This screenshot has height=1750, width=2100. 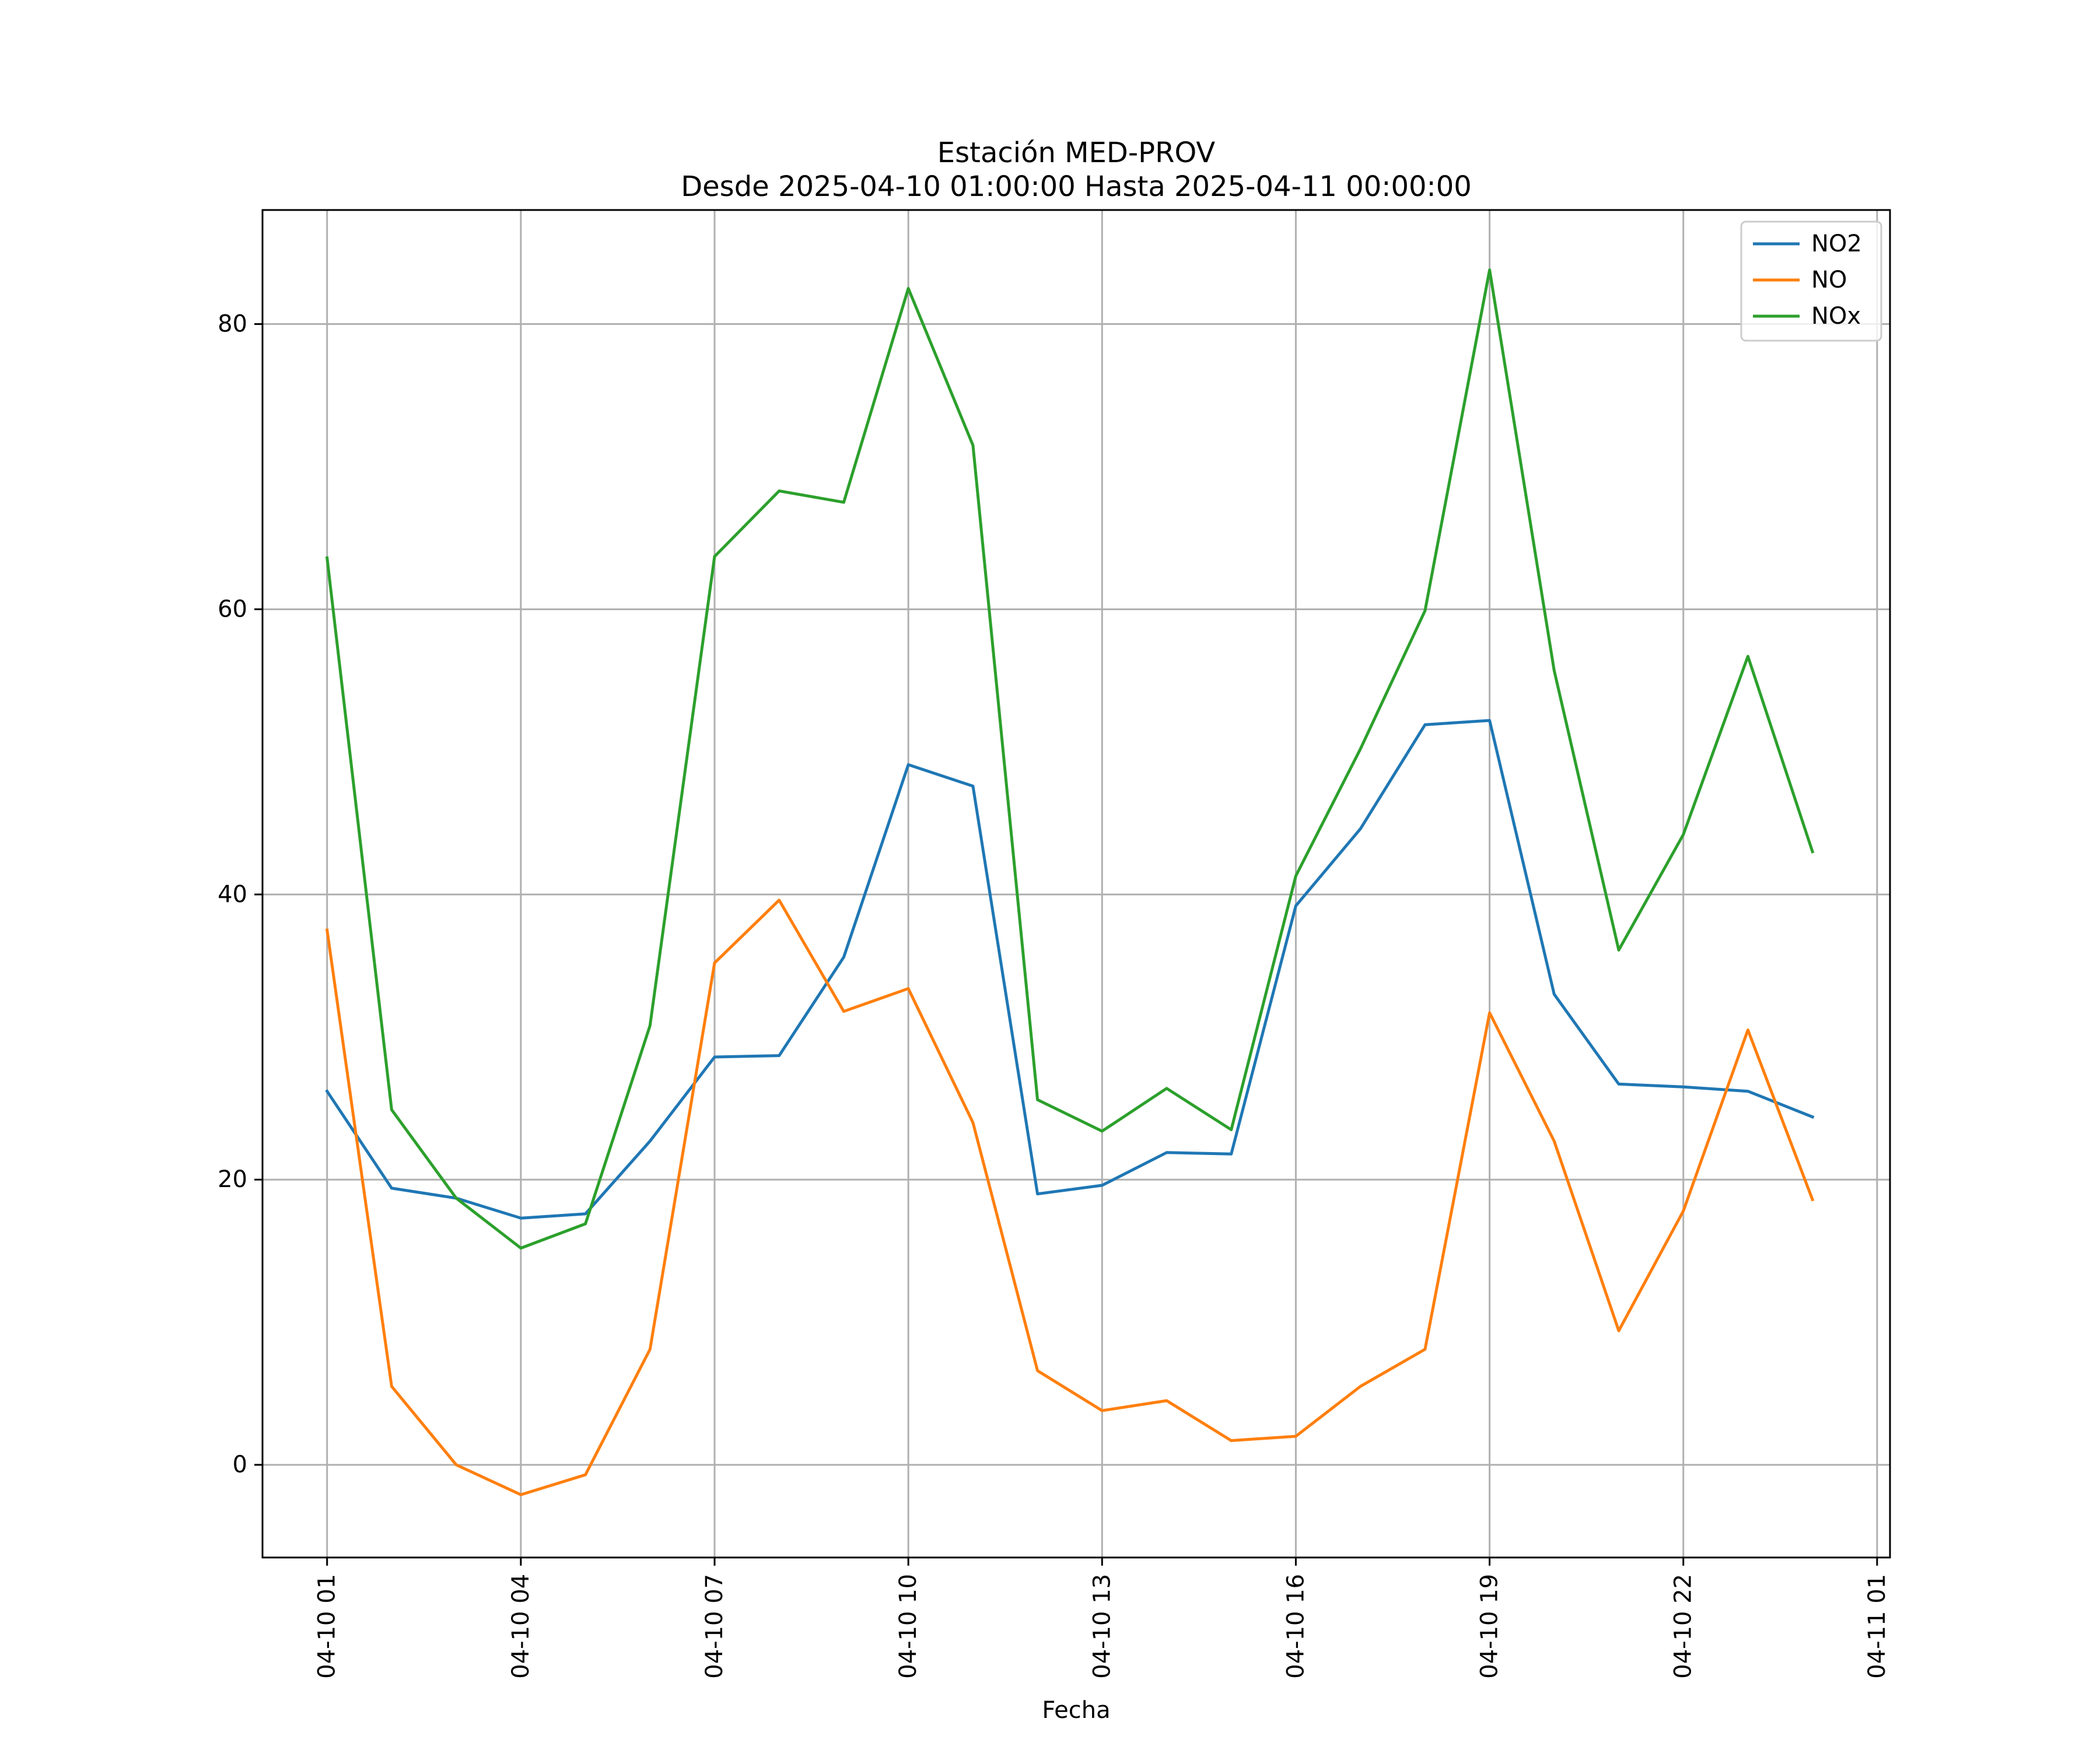 What do you see at coordinates (232, 609) in the screenshot?
I see `y-tick-label: 60` at bounding box center [232, 609].